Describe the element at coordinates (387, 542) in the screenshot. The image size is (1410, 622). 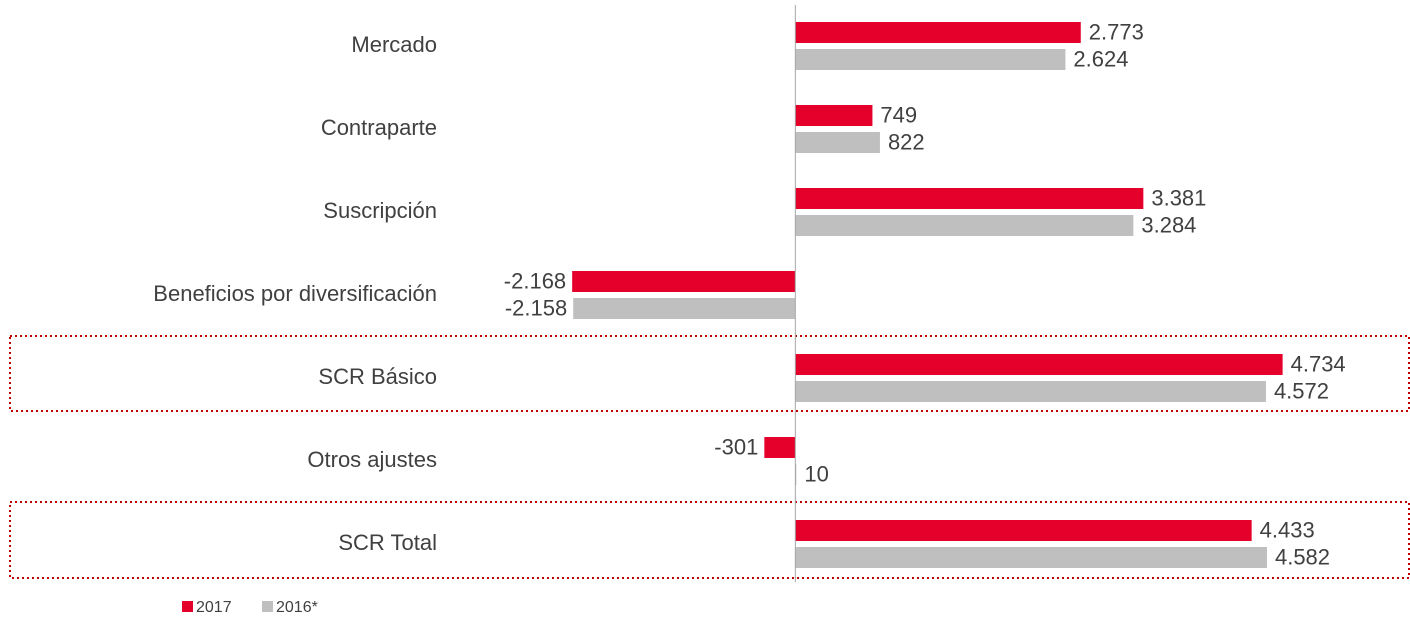
I see `category-label: SCR Total` at that location.